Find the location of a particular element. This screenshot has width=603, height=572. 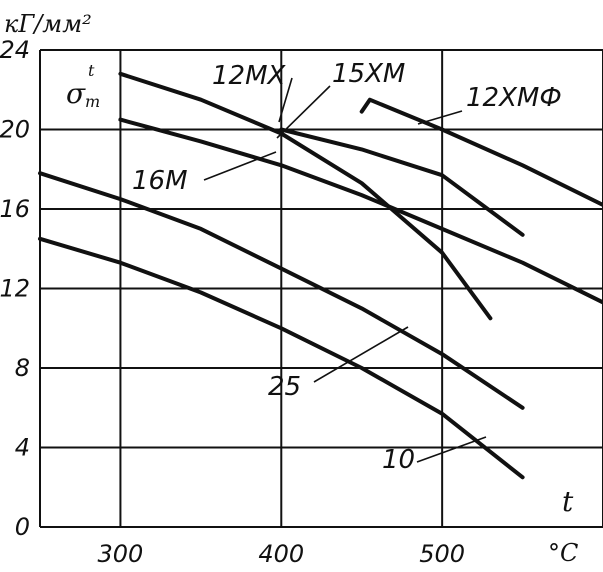

x-tick-label: 300 is located at coordinates (121, 554).